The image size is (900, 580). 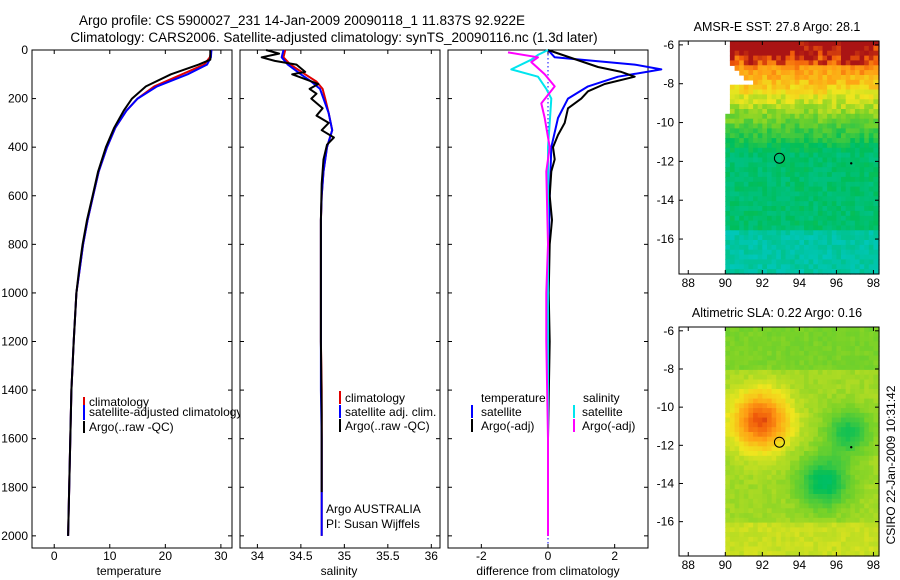 What do you see at coordinates (373, 524) in the screenshot?
I see `annotation-line2: PI: Susan Wijffels` at bounding box center [373, 524].